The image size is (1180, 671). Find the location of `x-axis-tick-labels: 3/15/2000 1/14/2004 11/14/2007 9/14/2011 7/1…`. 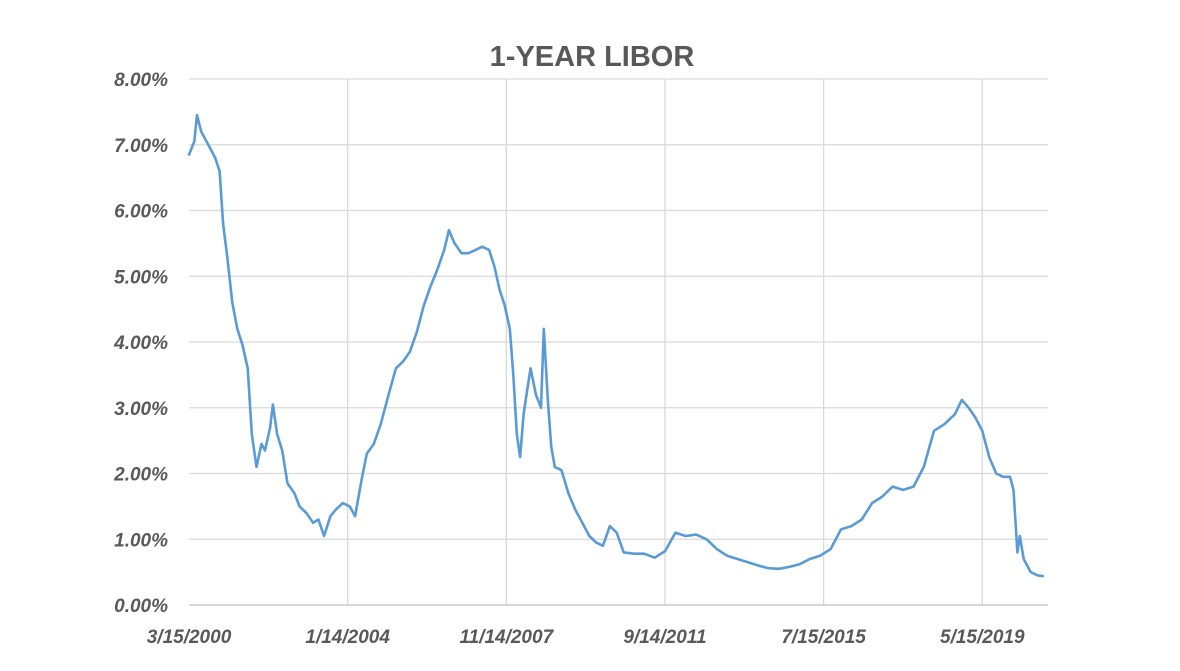

x-axis-tick-labels: 3/15/2000 1/14/2004 11/14/2007 9/14/2011 7/1… is located at coordinates (586, 637).